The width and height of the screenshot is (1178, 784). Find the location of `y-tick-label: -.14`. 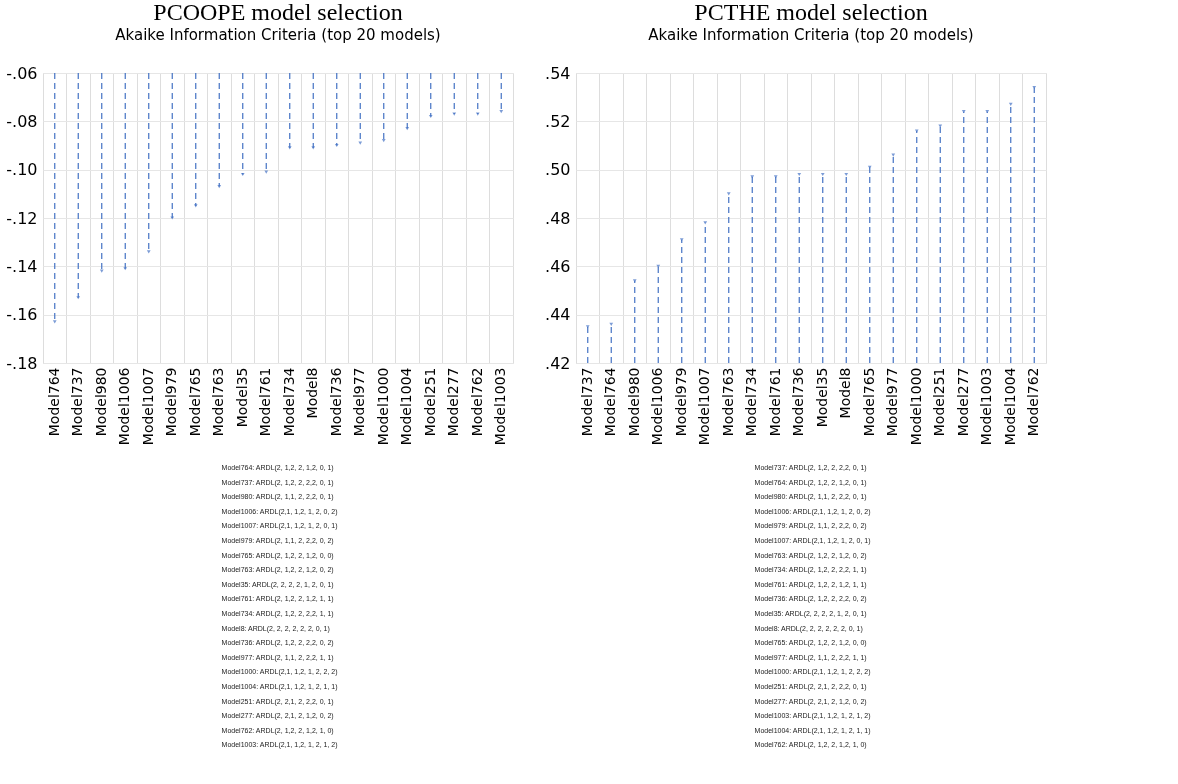

y-tick-label: -.14 is located at coordinates (22, 266).